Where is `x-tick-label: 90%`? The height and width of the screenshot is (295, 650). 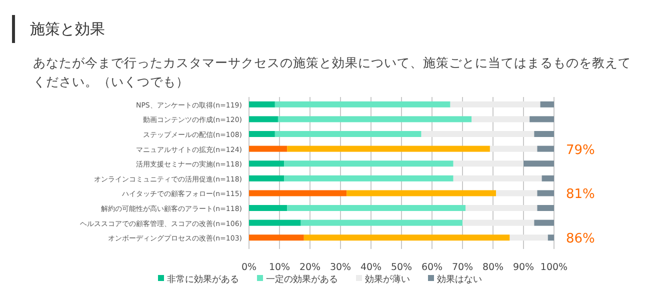
x-tick-label: 90% is located at coordinates (523, 267).